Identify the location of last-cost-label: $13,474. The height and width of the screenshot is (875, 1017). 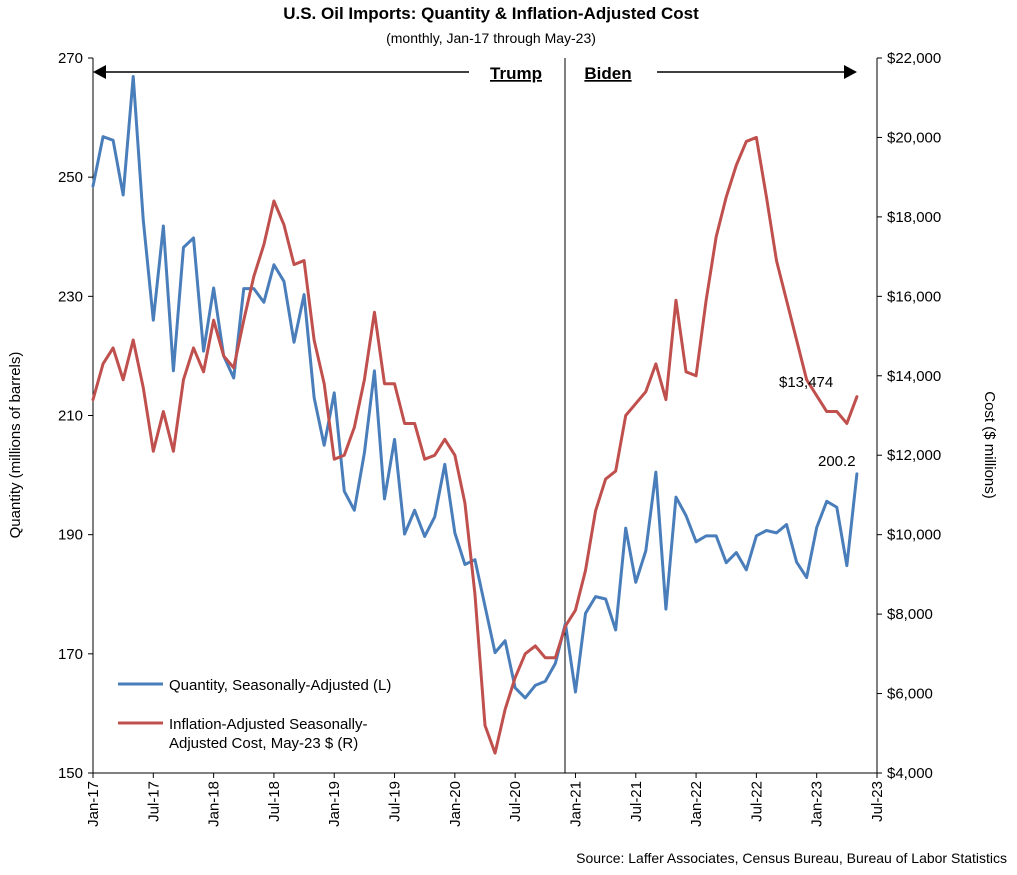
(806, 382).